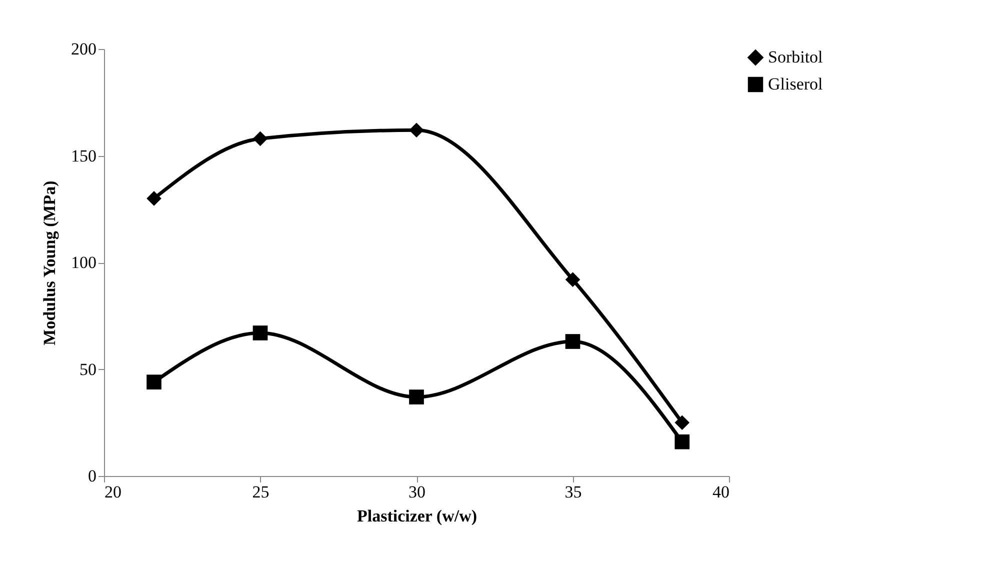 Image resolution: width=983 pixels, height=583 pixels. Describe the element at coordinates (49, 263) in the screenshot. I see `y-axis-title: Modulus Young (MPa)` at that location.